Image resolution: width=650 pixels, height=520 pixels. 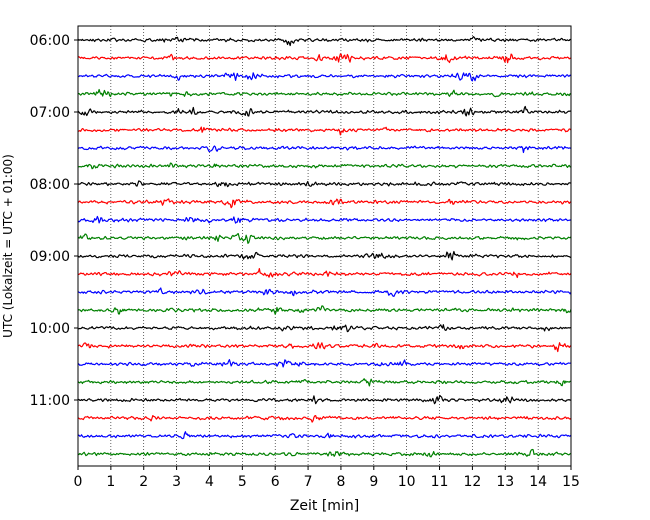 What do you see at coordinates (340, 482) in the screenshot?
I see `x-tick-label: 8` at bounding box center [340, 482].